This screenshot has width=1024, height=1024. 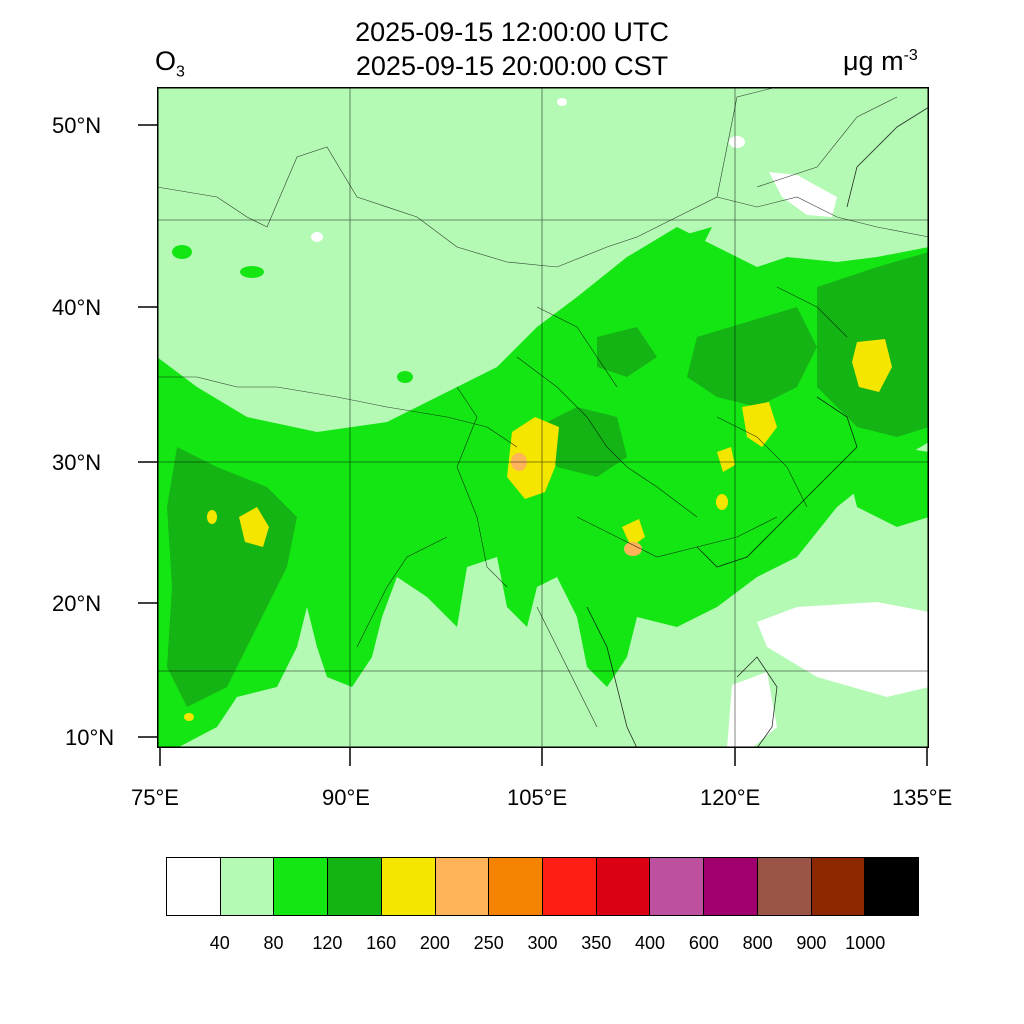 What do you see at coordinates (90, 737) in the screenshot?
I see `lat-label-10: 10°N` at bounding box center [90, 737].